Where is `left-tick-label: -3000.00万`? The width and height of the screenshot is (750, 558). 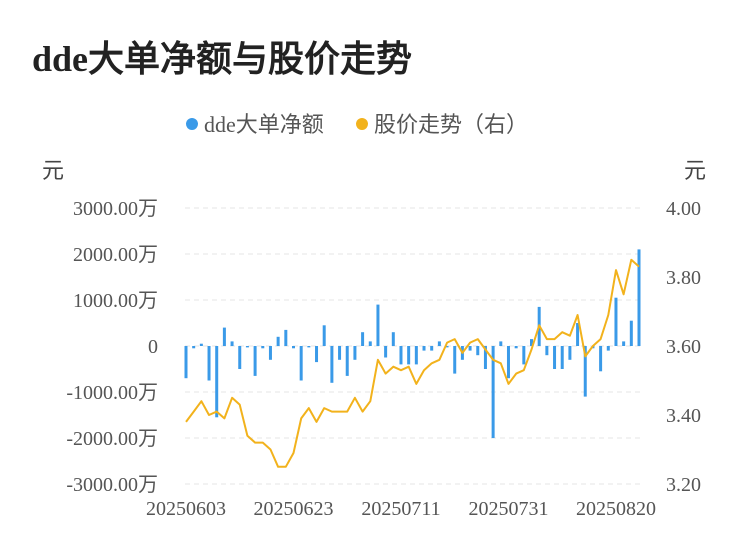
left-tick-label: -3000.00万 is located at coordinates (112, 485).